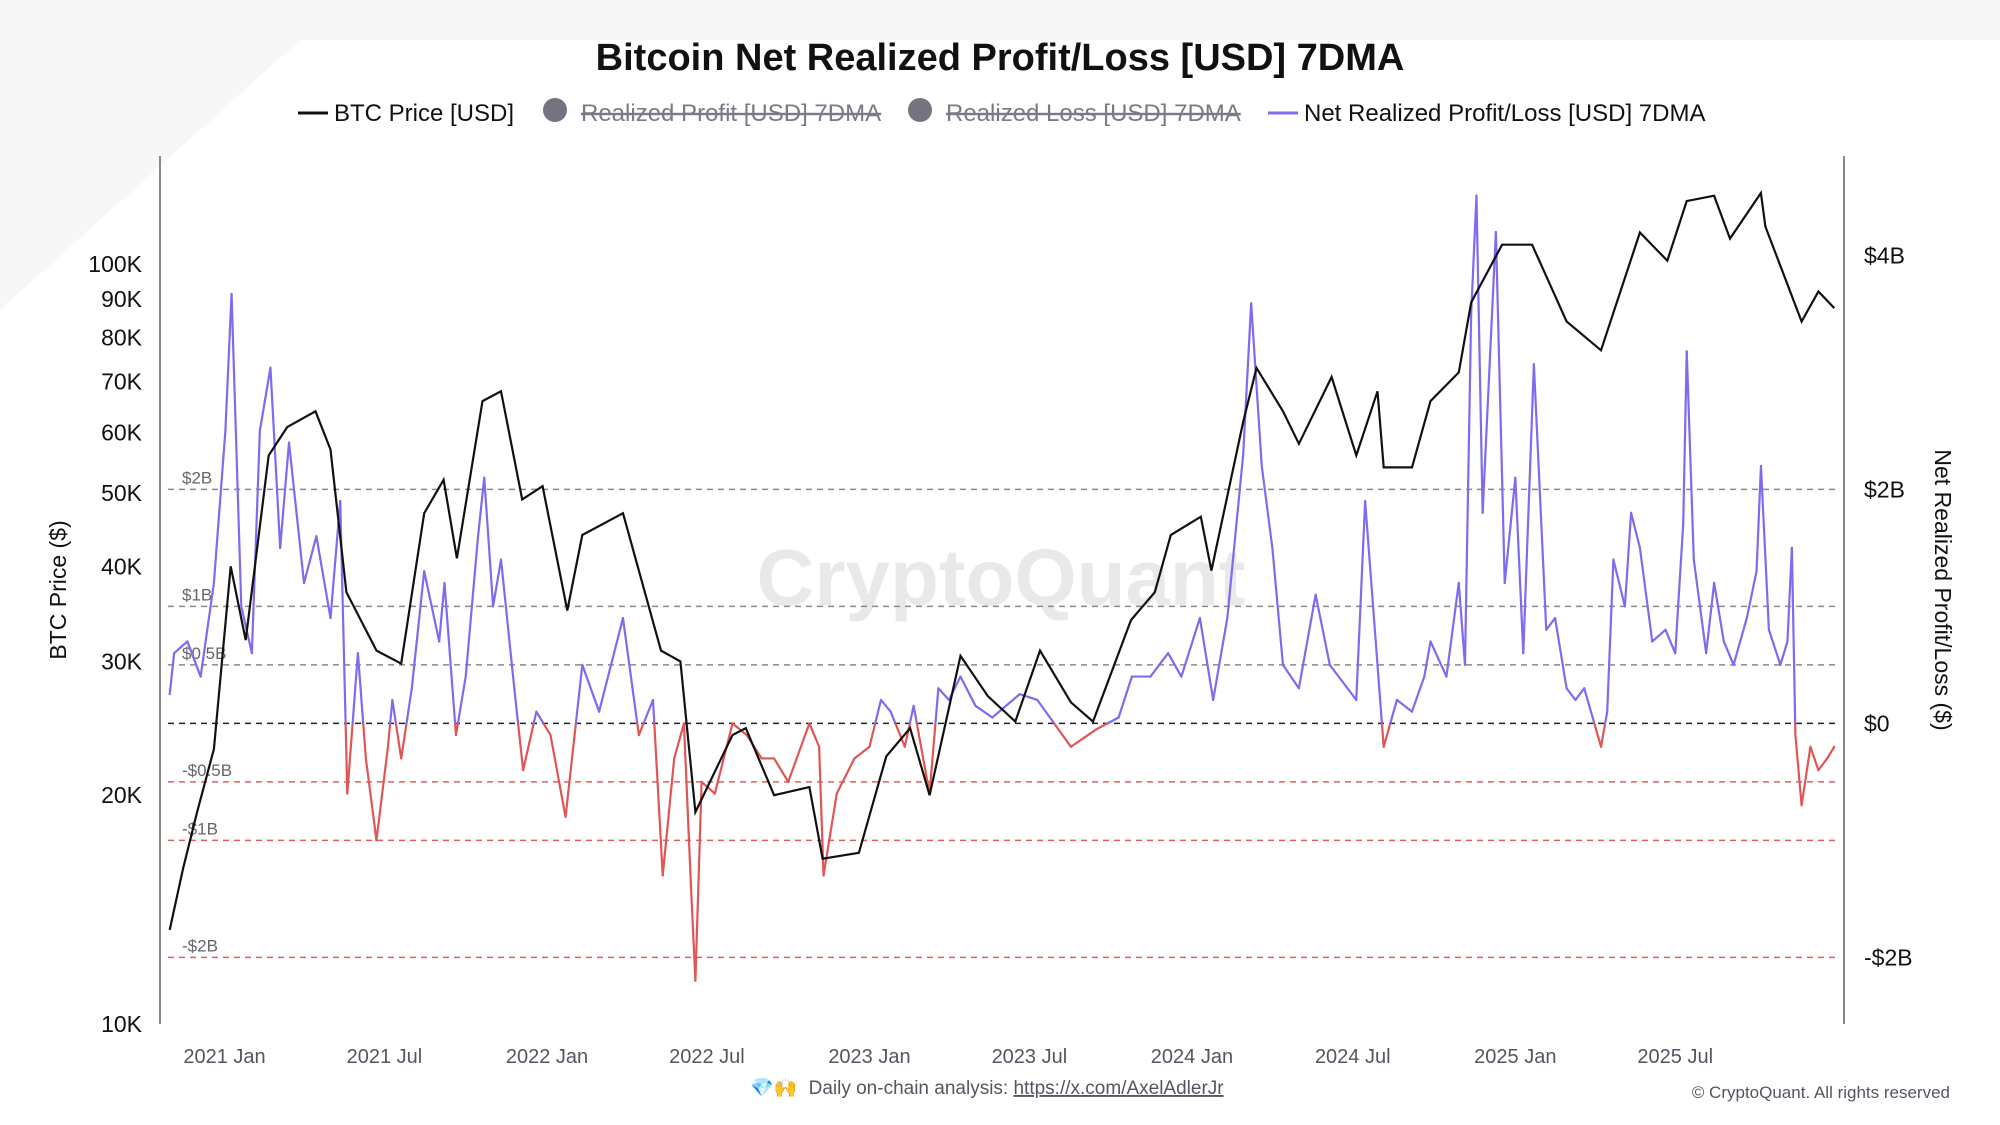  What do you see at coordinates (1515, 1057) in the screenshot?
I see `x-tick-label: 2025 Jan` at bounding box center [1515, 1057].